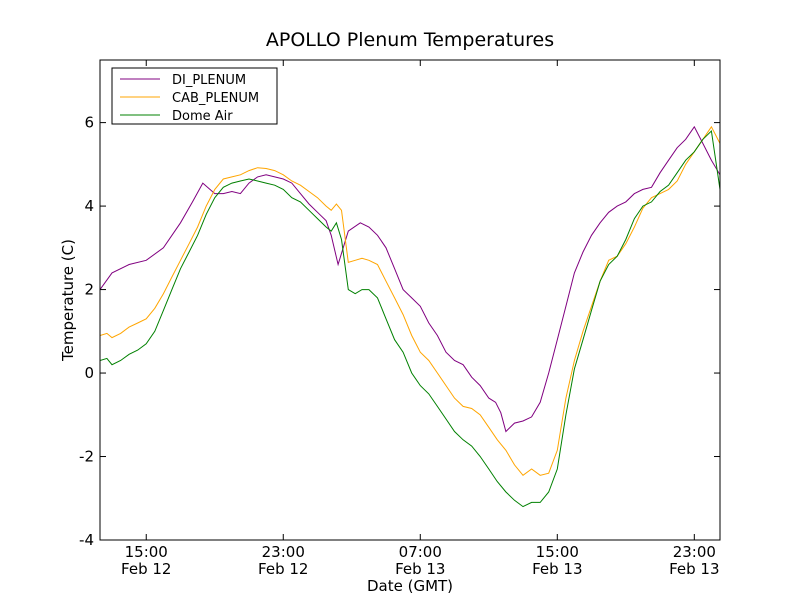  Describe the element at coordinates (209, 80) in the screenshot. I see `legend-label: DI_PLENUM` at that location.